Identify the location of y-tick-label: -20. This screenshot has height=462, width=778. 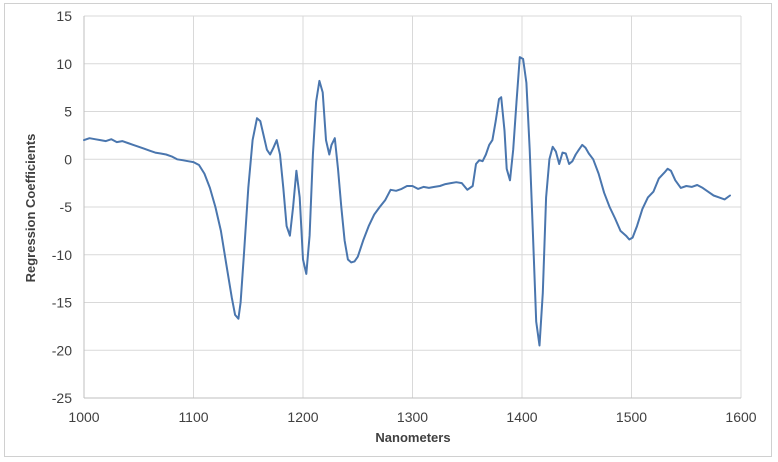
(62, 350).